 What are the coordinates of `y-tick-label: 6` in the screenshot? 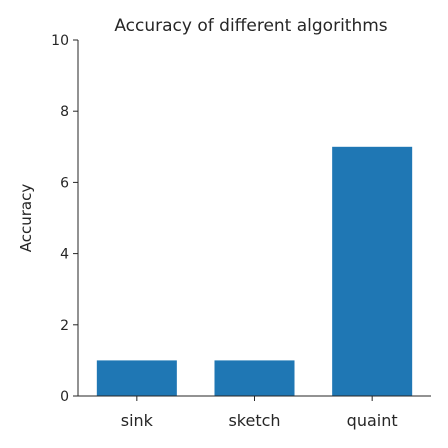 It's located at (64, 183).